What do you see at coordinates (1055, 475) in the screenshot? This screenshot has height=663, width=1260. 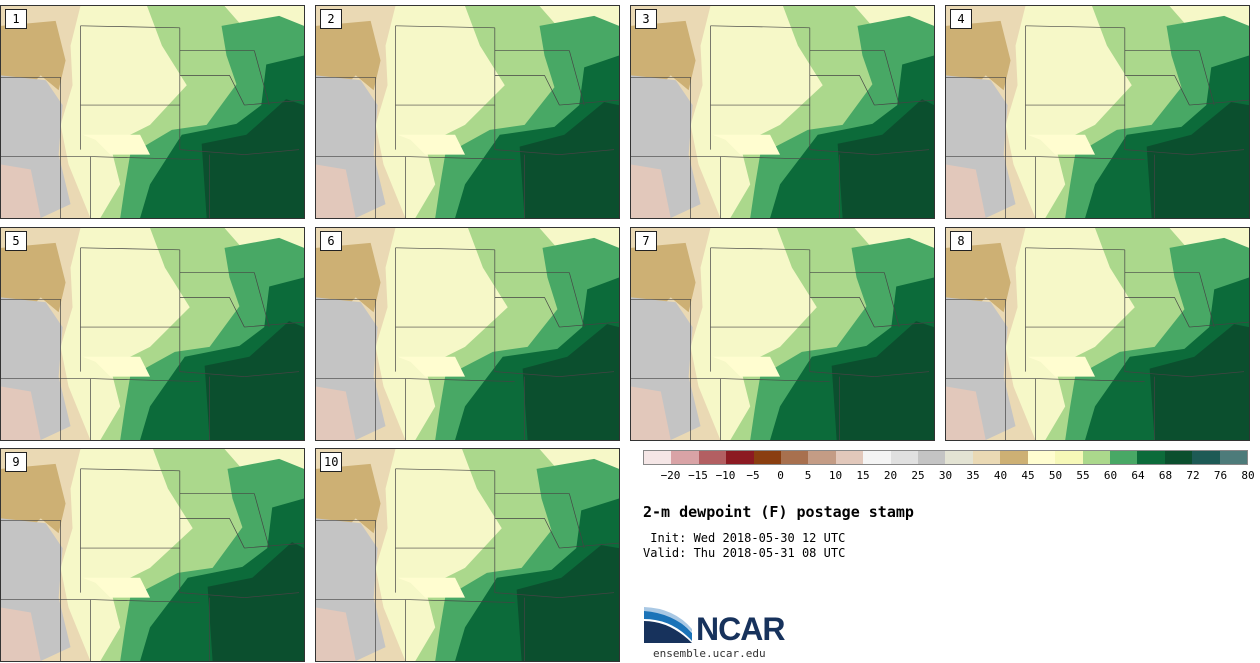 I see `colorbar-tick-label: 50` at bounding box center [1055, 475].